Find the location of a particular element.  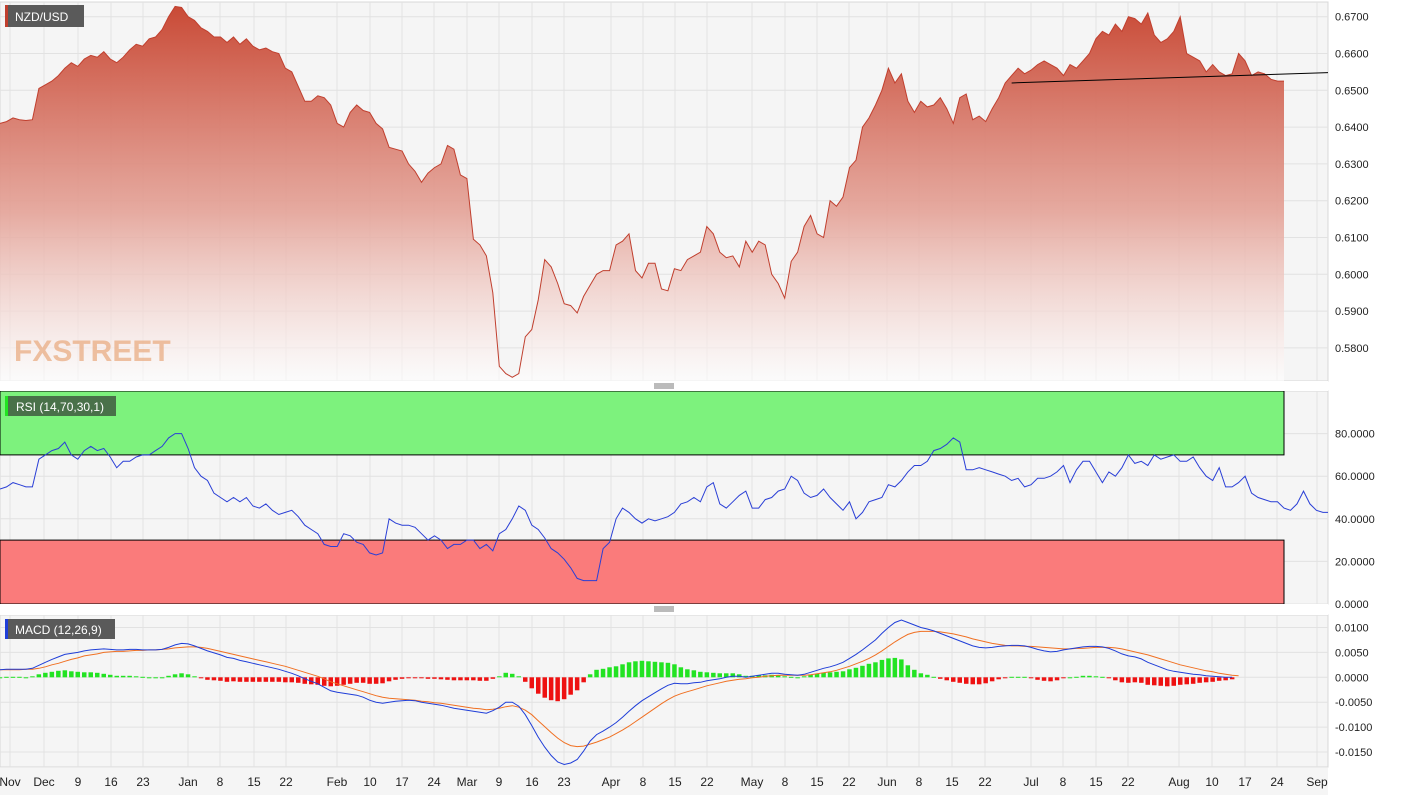

fxstreet-watermark: FXSTREET is located at coordinates (92, 351).